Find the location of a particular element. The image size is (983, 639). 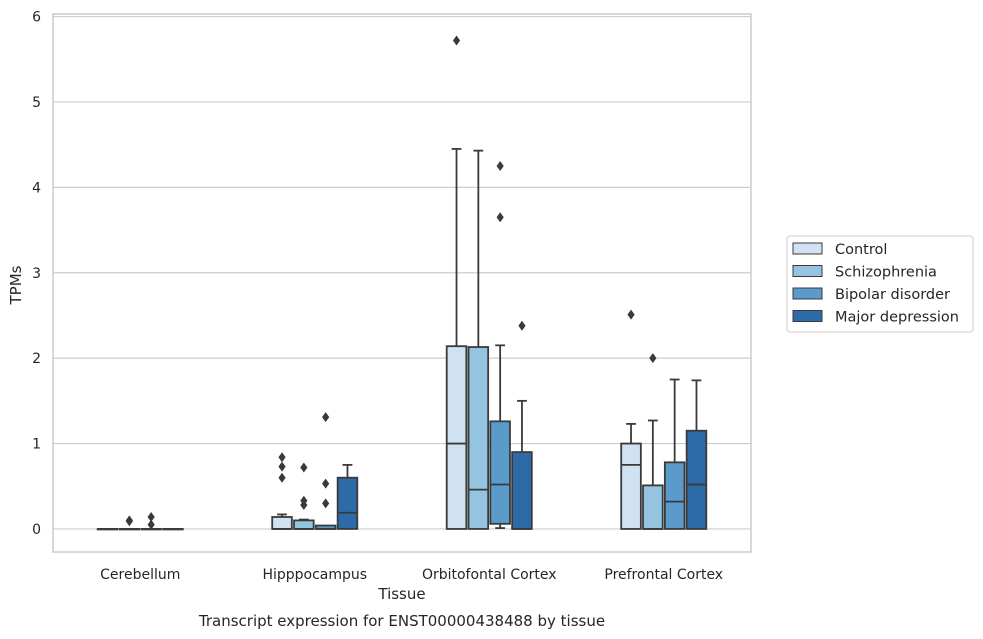

y-tick-label: 1 is located at coordinates (36, 445).